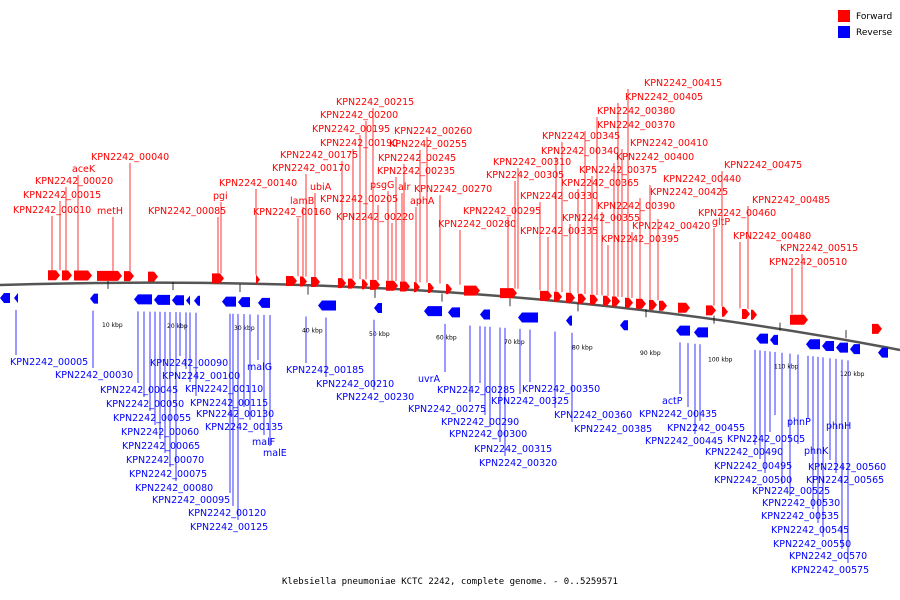  What do you see at coordinates (844, 16) in the screenshot?
I see `legend-forward-swatch` at bounding box center [844, 16].